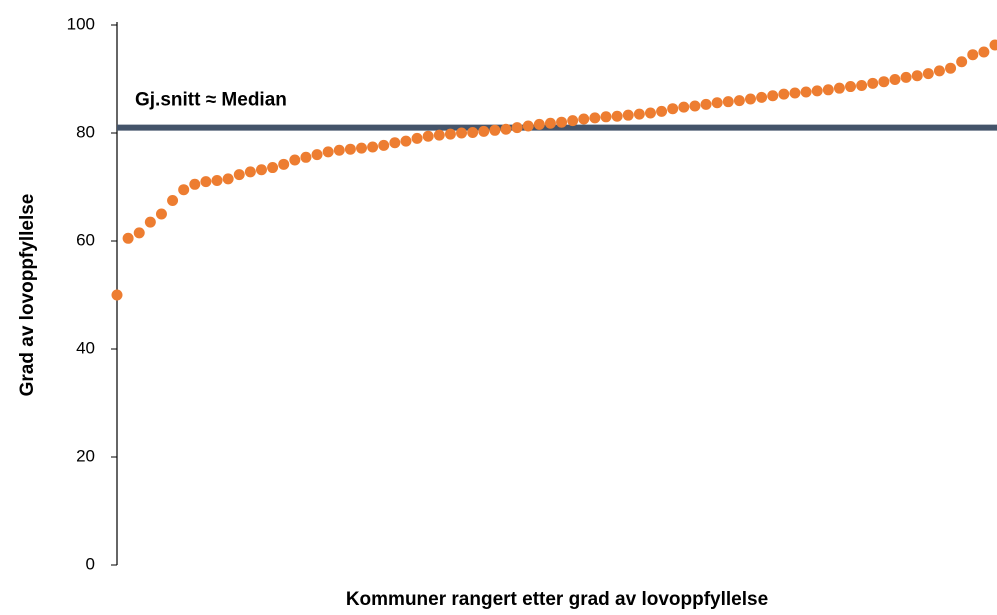 This screenshot has width=997, height=615. I want to click on y-tick-label: 60, so click(85, 239).